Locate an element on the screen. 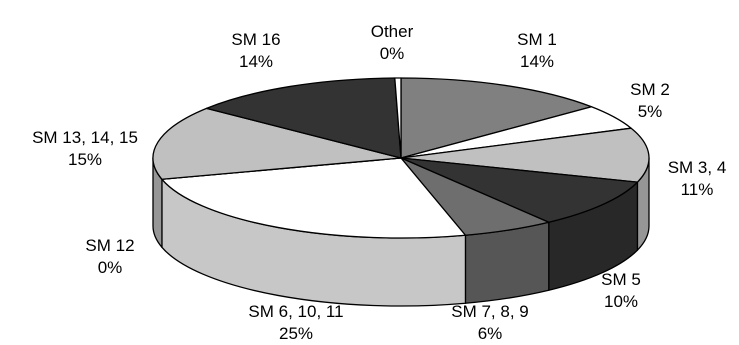  label-name: Other is located at coordinates (392, 31).